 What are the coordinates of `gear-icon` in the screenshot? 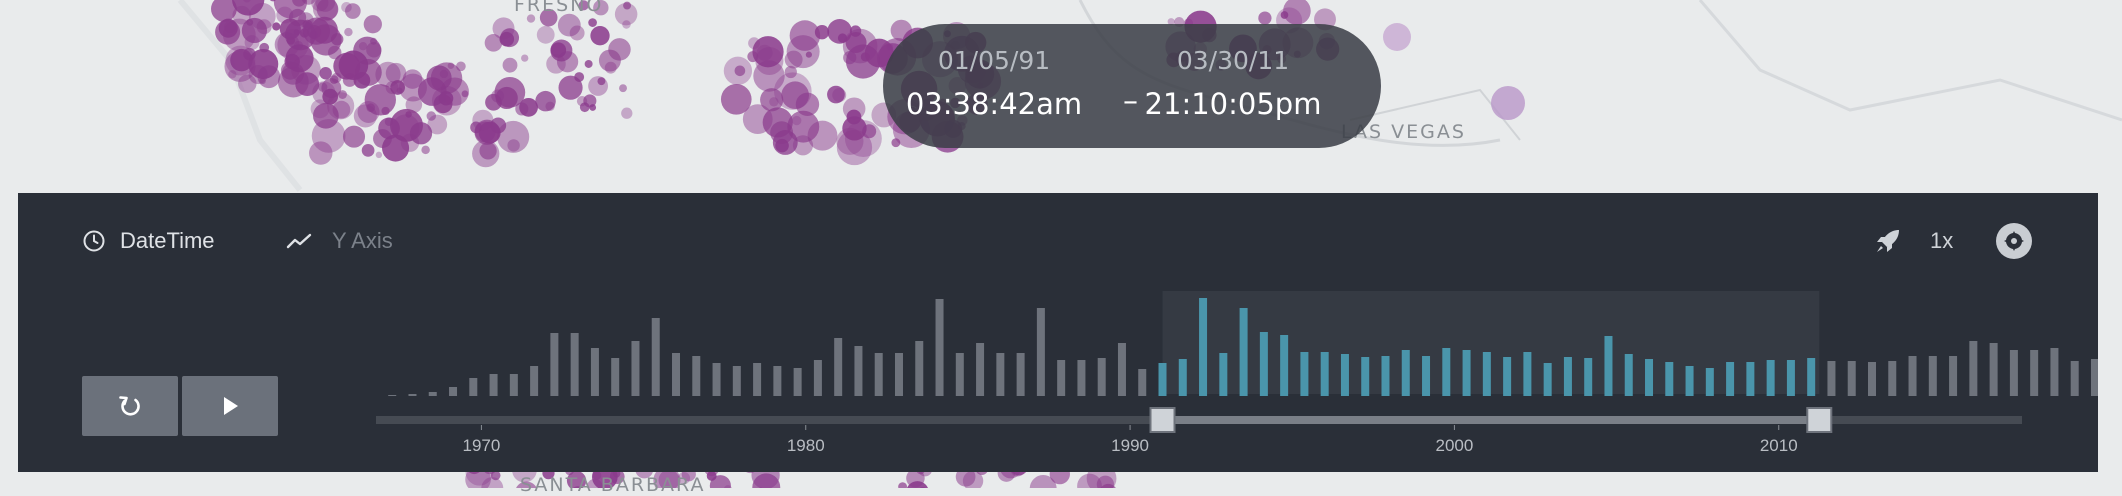 It's located at (2014, 241).